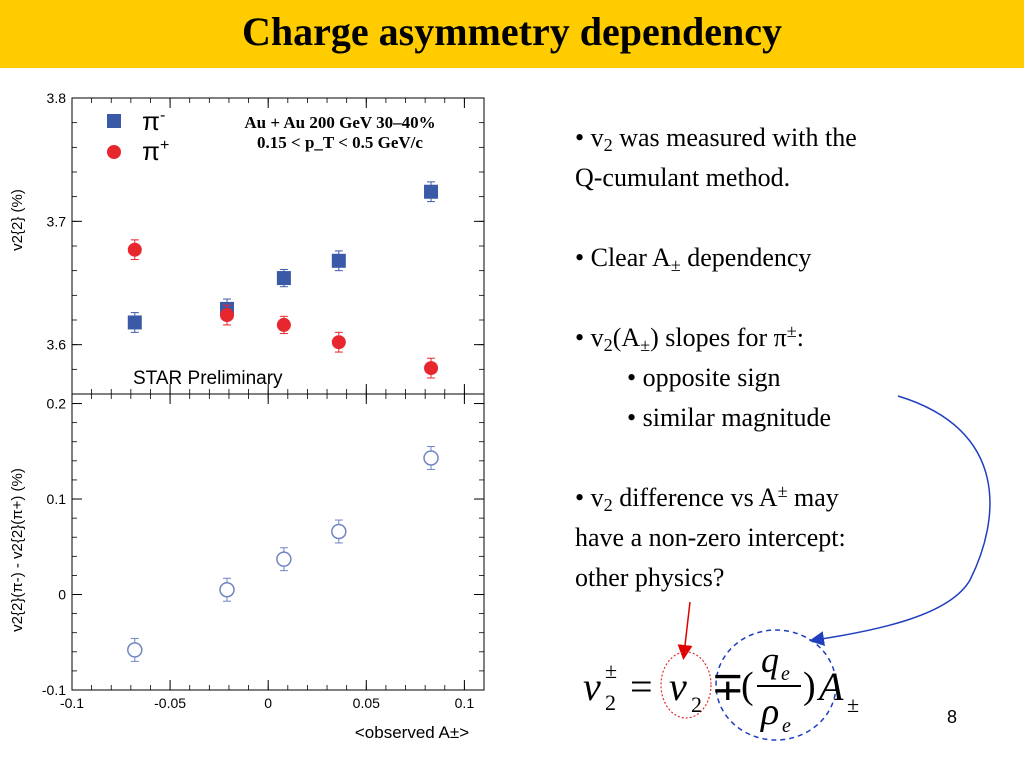 The image size is (1024, 768). I want to click on formula-rho: ρ, so click(769, 712).